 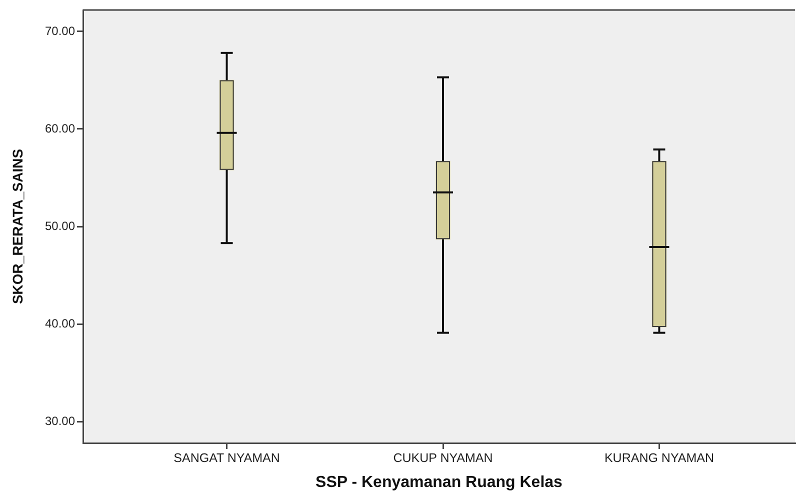 What do you see at coordinates (227, 457) in the screenshot?
I see `x-tick-label: SANGAT NYAMAN` at bounding box center [227, 457].